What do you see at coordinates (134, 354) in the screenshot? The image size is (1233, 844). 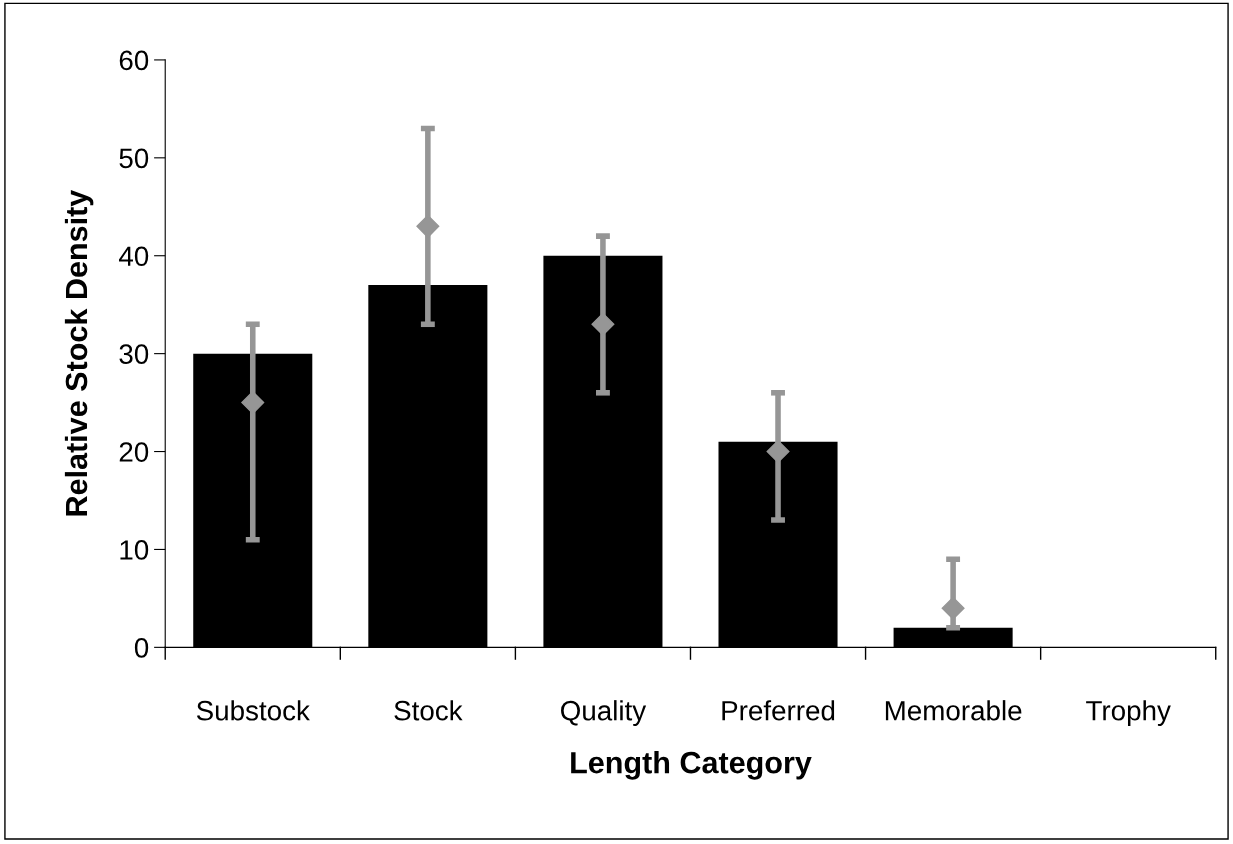 I see `y-tick-label: 30` at bounding box center [134, 354].